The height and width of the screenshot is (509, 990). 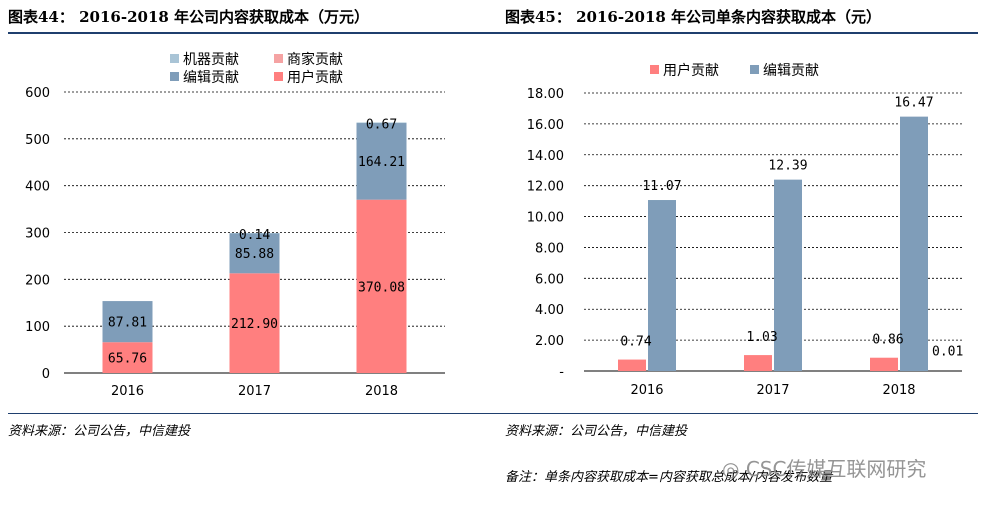 I want to click on data-label-editor: 12.39, so click(x=787, y=166).